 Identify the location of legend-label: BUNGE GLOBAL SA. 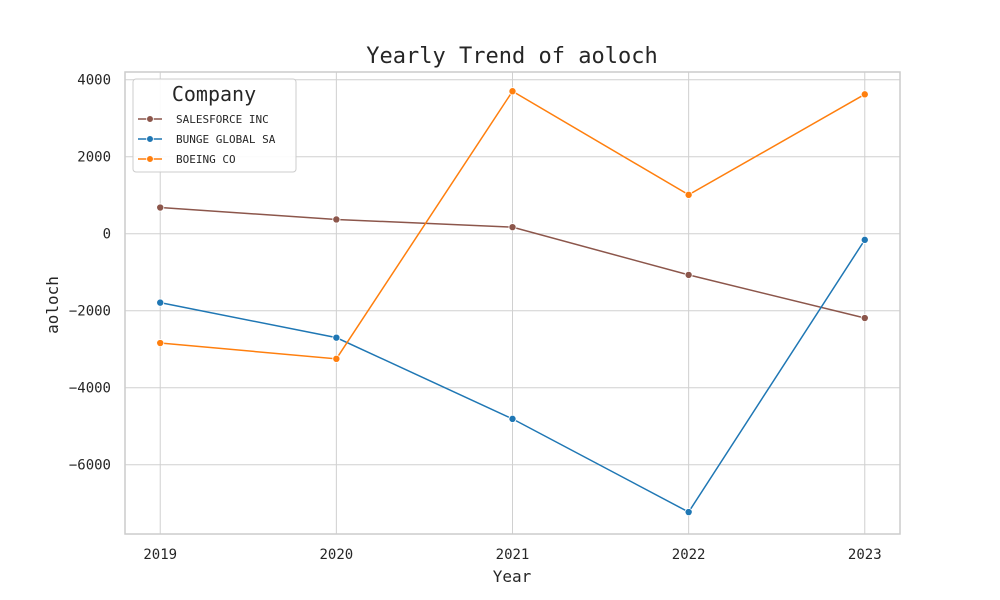
(226, 139).